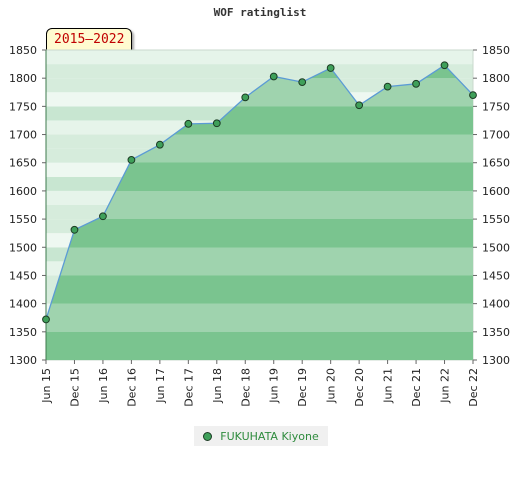 The width and height of the screenshot is (520, 480). I want to click on x-tick-label: Jun 21, so click(388, 386).